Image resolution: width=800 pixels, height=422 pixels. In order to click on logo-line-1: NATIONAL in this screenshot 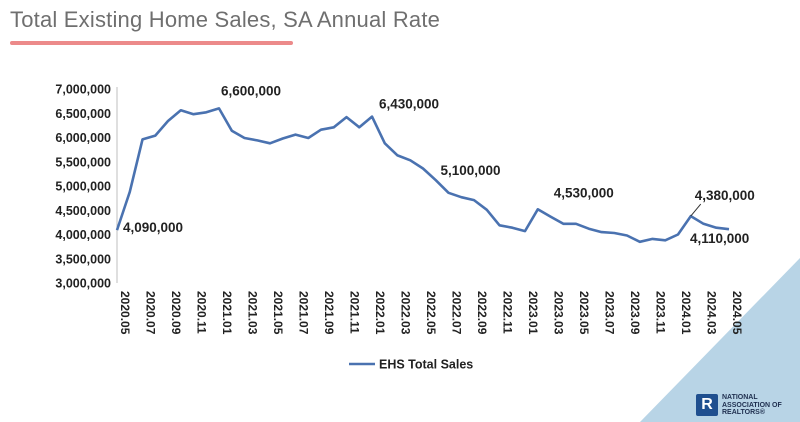, I will do `click(740, 397)`.